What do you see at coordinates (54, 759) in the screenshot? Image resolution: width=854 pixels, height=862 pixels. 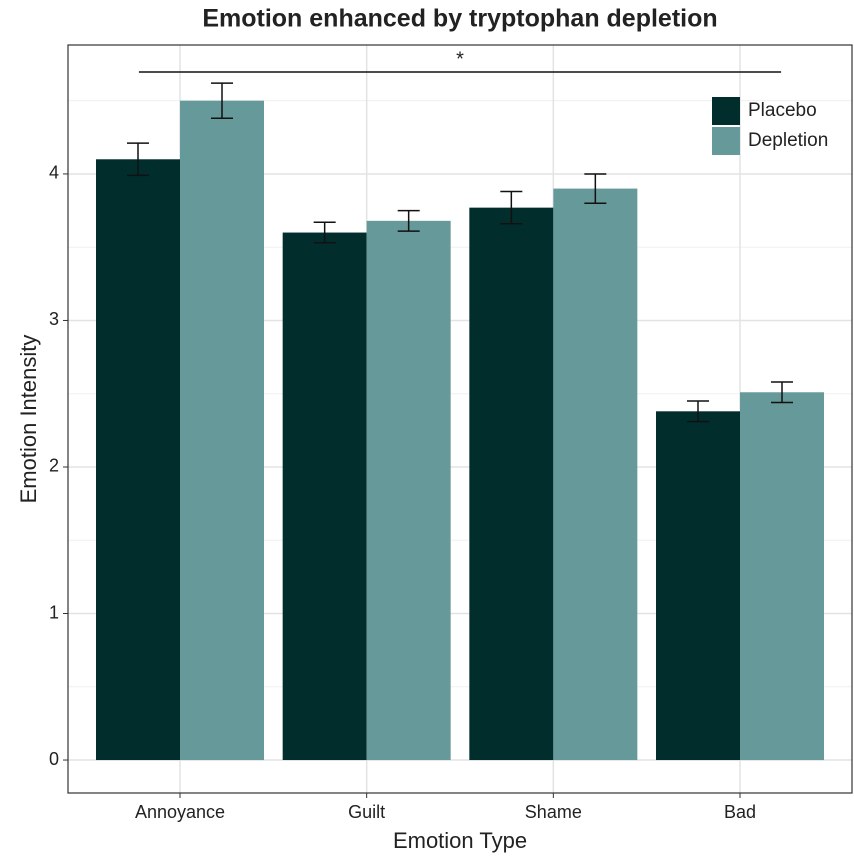 I see `y-tick-label: 0` at bounding box center [54, 759].